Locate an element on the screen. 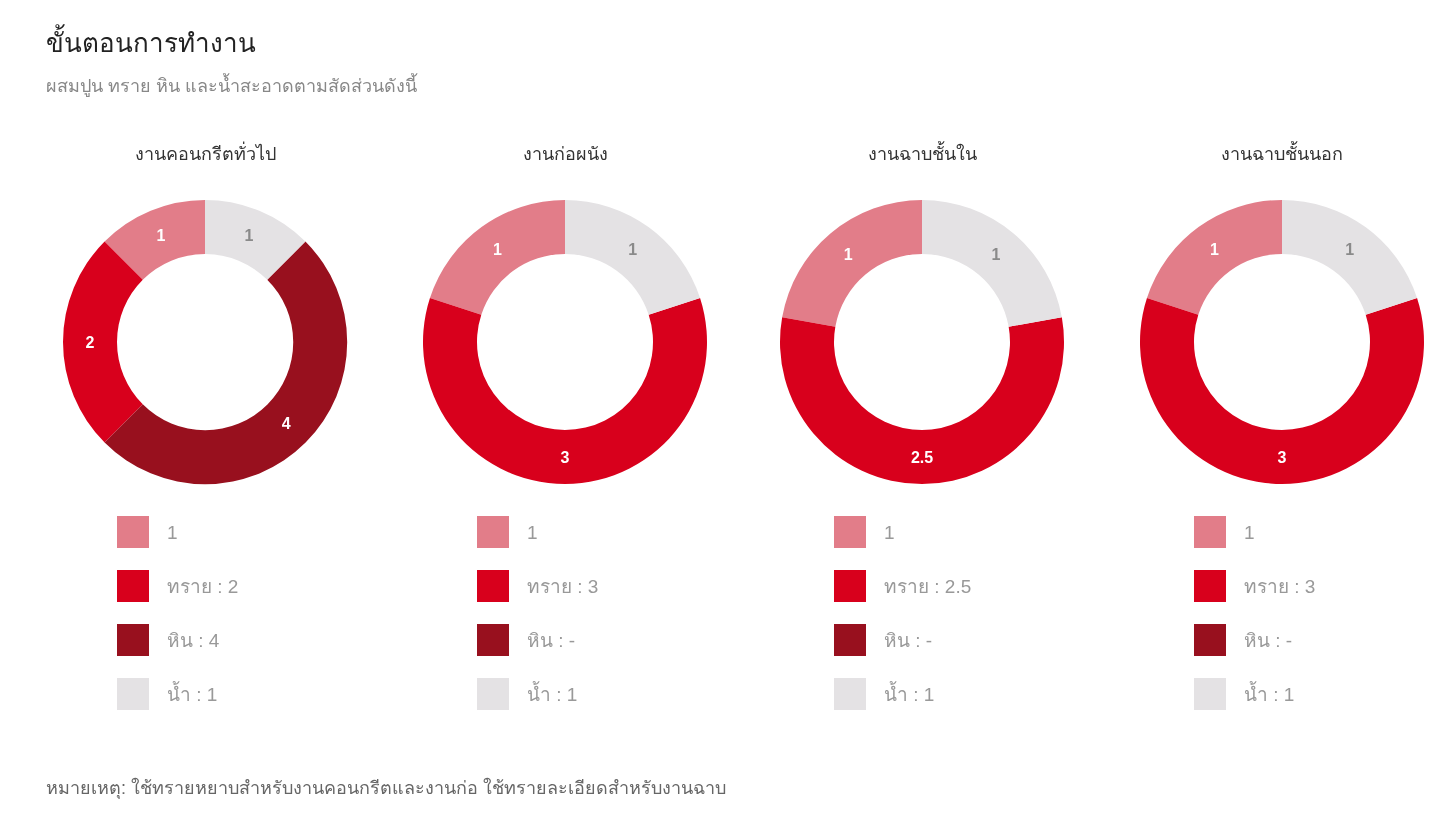 The height and width of the screenshot is (824, 1442). text: หมายเหตุ: ใช้ทรายหยาบสำหรับงานคอนกรีตและงานก่อ ใช้ทรายละเอียดสำหรับงานฉาบ is located at coordinates (386, 788).